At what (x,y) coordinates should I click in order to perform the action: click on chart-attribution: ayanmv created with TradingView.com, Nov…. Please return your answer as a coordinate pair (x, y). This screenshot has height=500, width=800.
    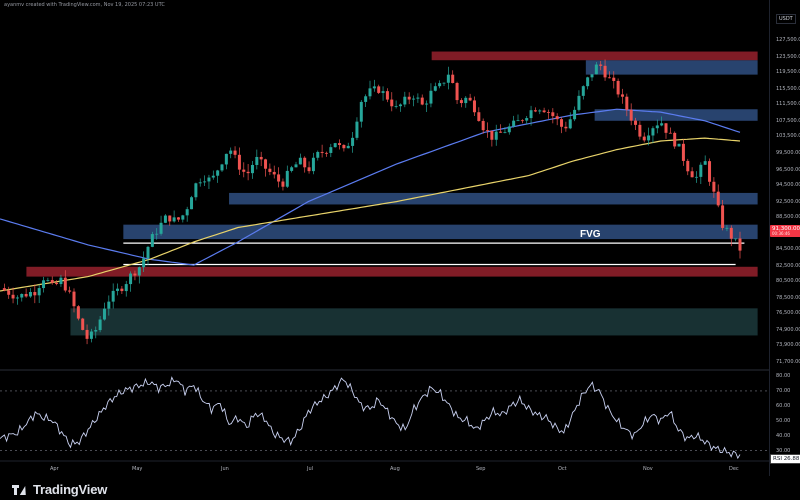
    Looking at the image, I should click on (84, 5).